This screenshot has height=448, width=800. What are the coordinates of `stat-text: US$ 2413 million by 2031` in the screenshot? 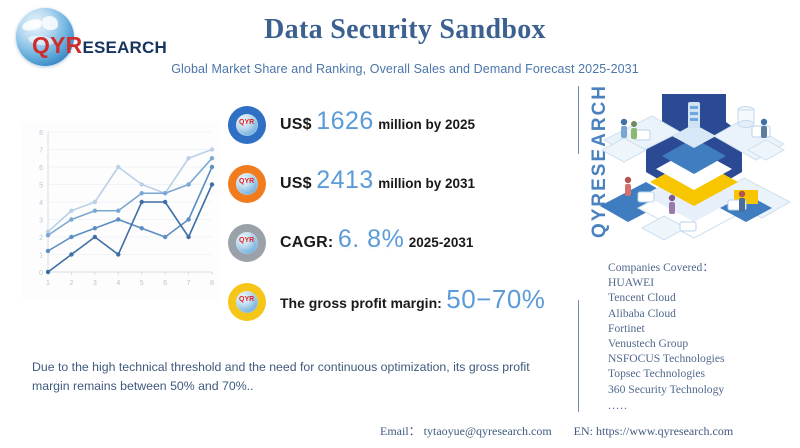 It's located at (377, 180).